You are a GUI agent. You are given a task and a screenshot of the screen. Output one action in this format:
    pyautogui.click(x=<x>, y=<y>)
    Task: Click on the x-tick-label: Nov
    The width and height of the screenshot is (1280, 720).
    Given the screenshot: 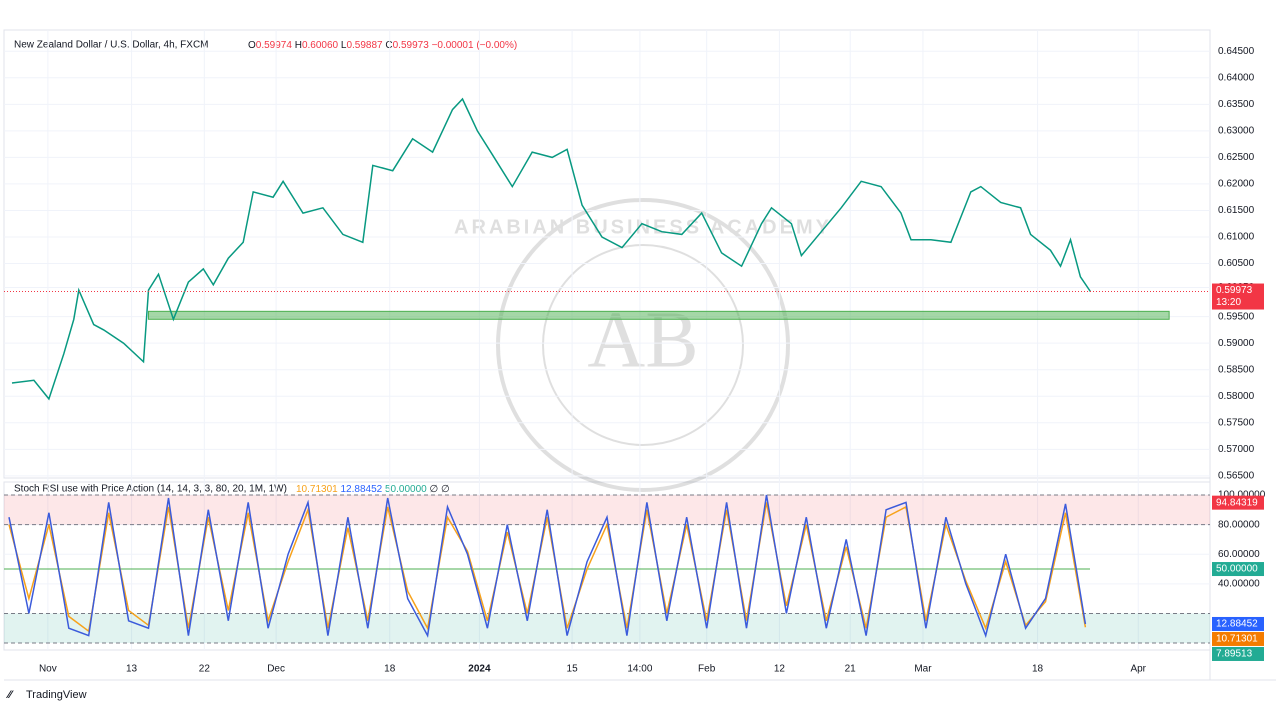 What is the action you would take?
    pyautogui.click(x=48, y=669)
    